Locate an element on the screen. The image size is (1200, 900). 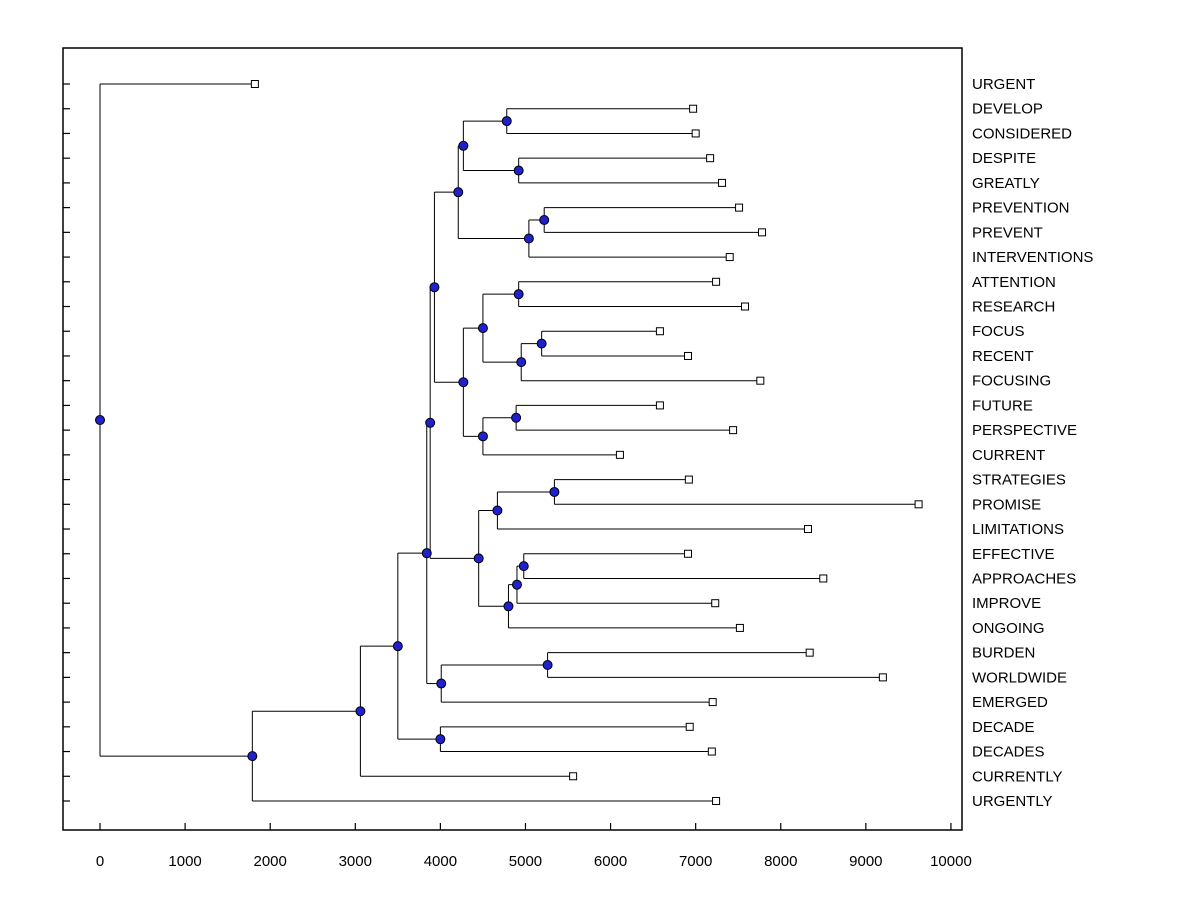
leaf-label: CURRENT is located at coordinates (1008, 455).